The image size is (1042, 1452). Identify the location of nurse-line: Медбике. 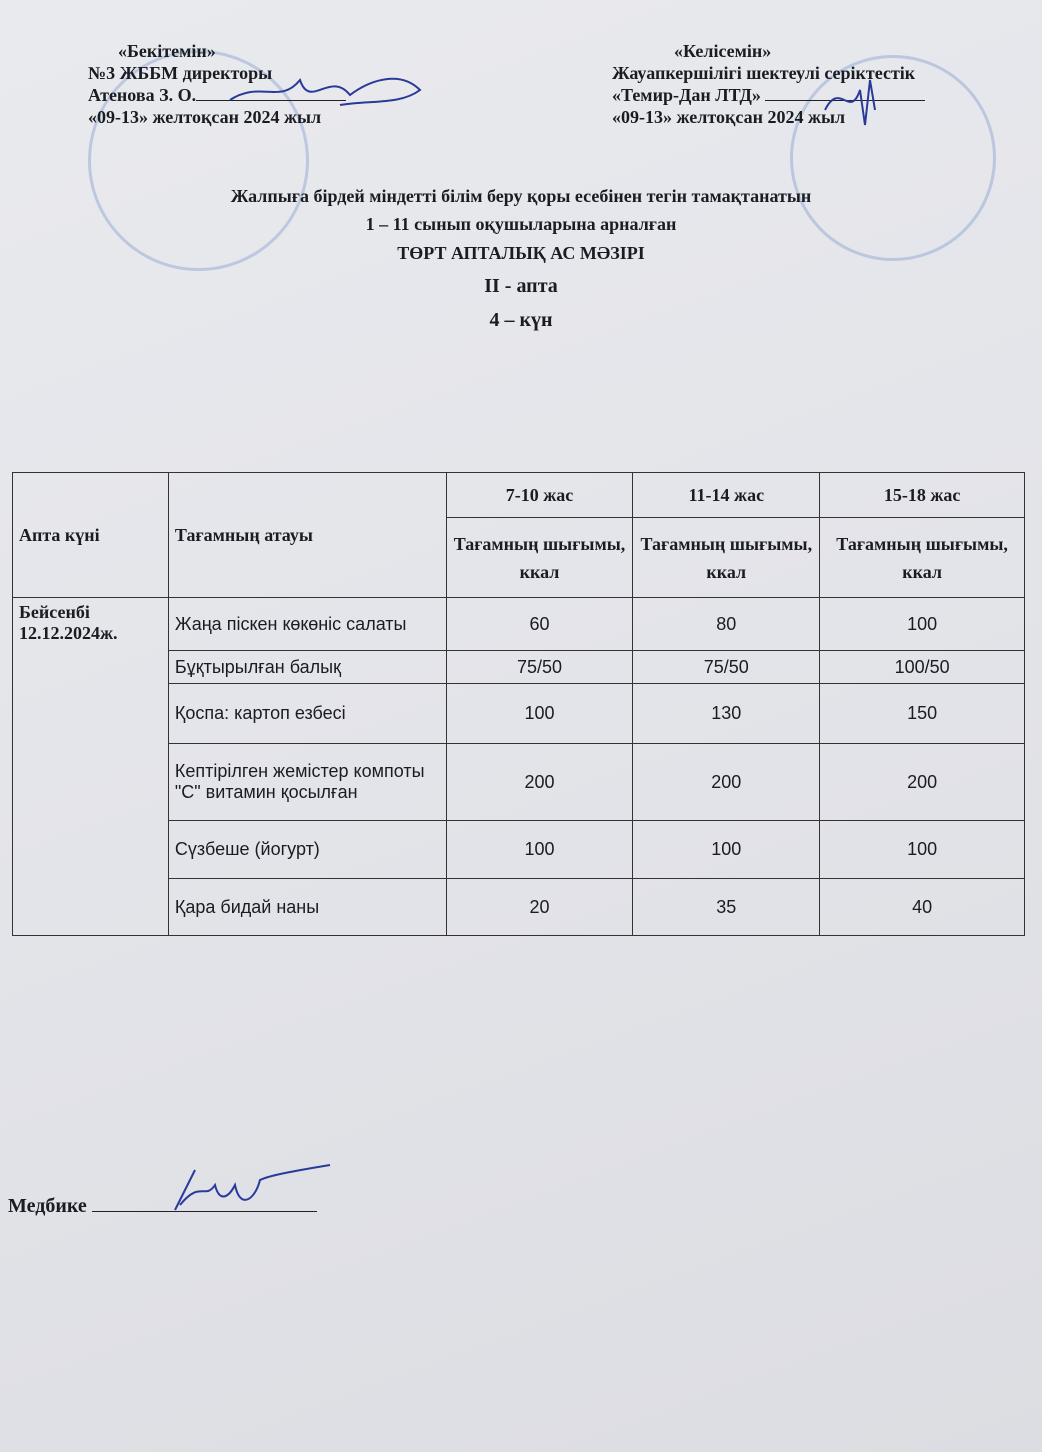
(162, 1206).